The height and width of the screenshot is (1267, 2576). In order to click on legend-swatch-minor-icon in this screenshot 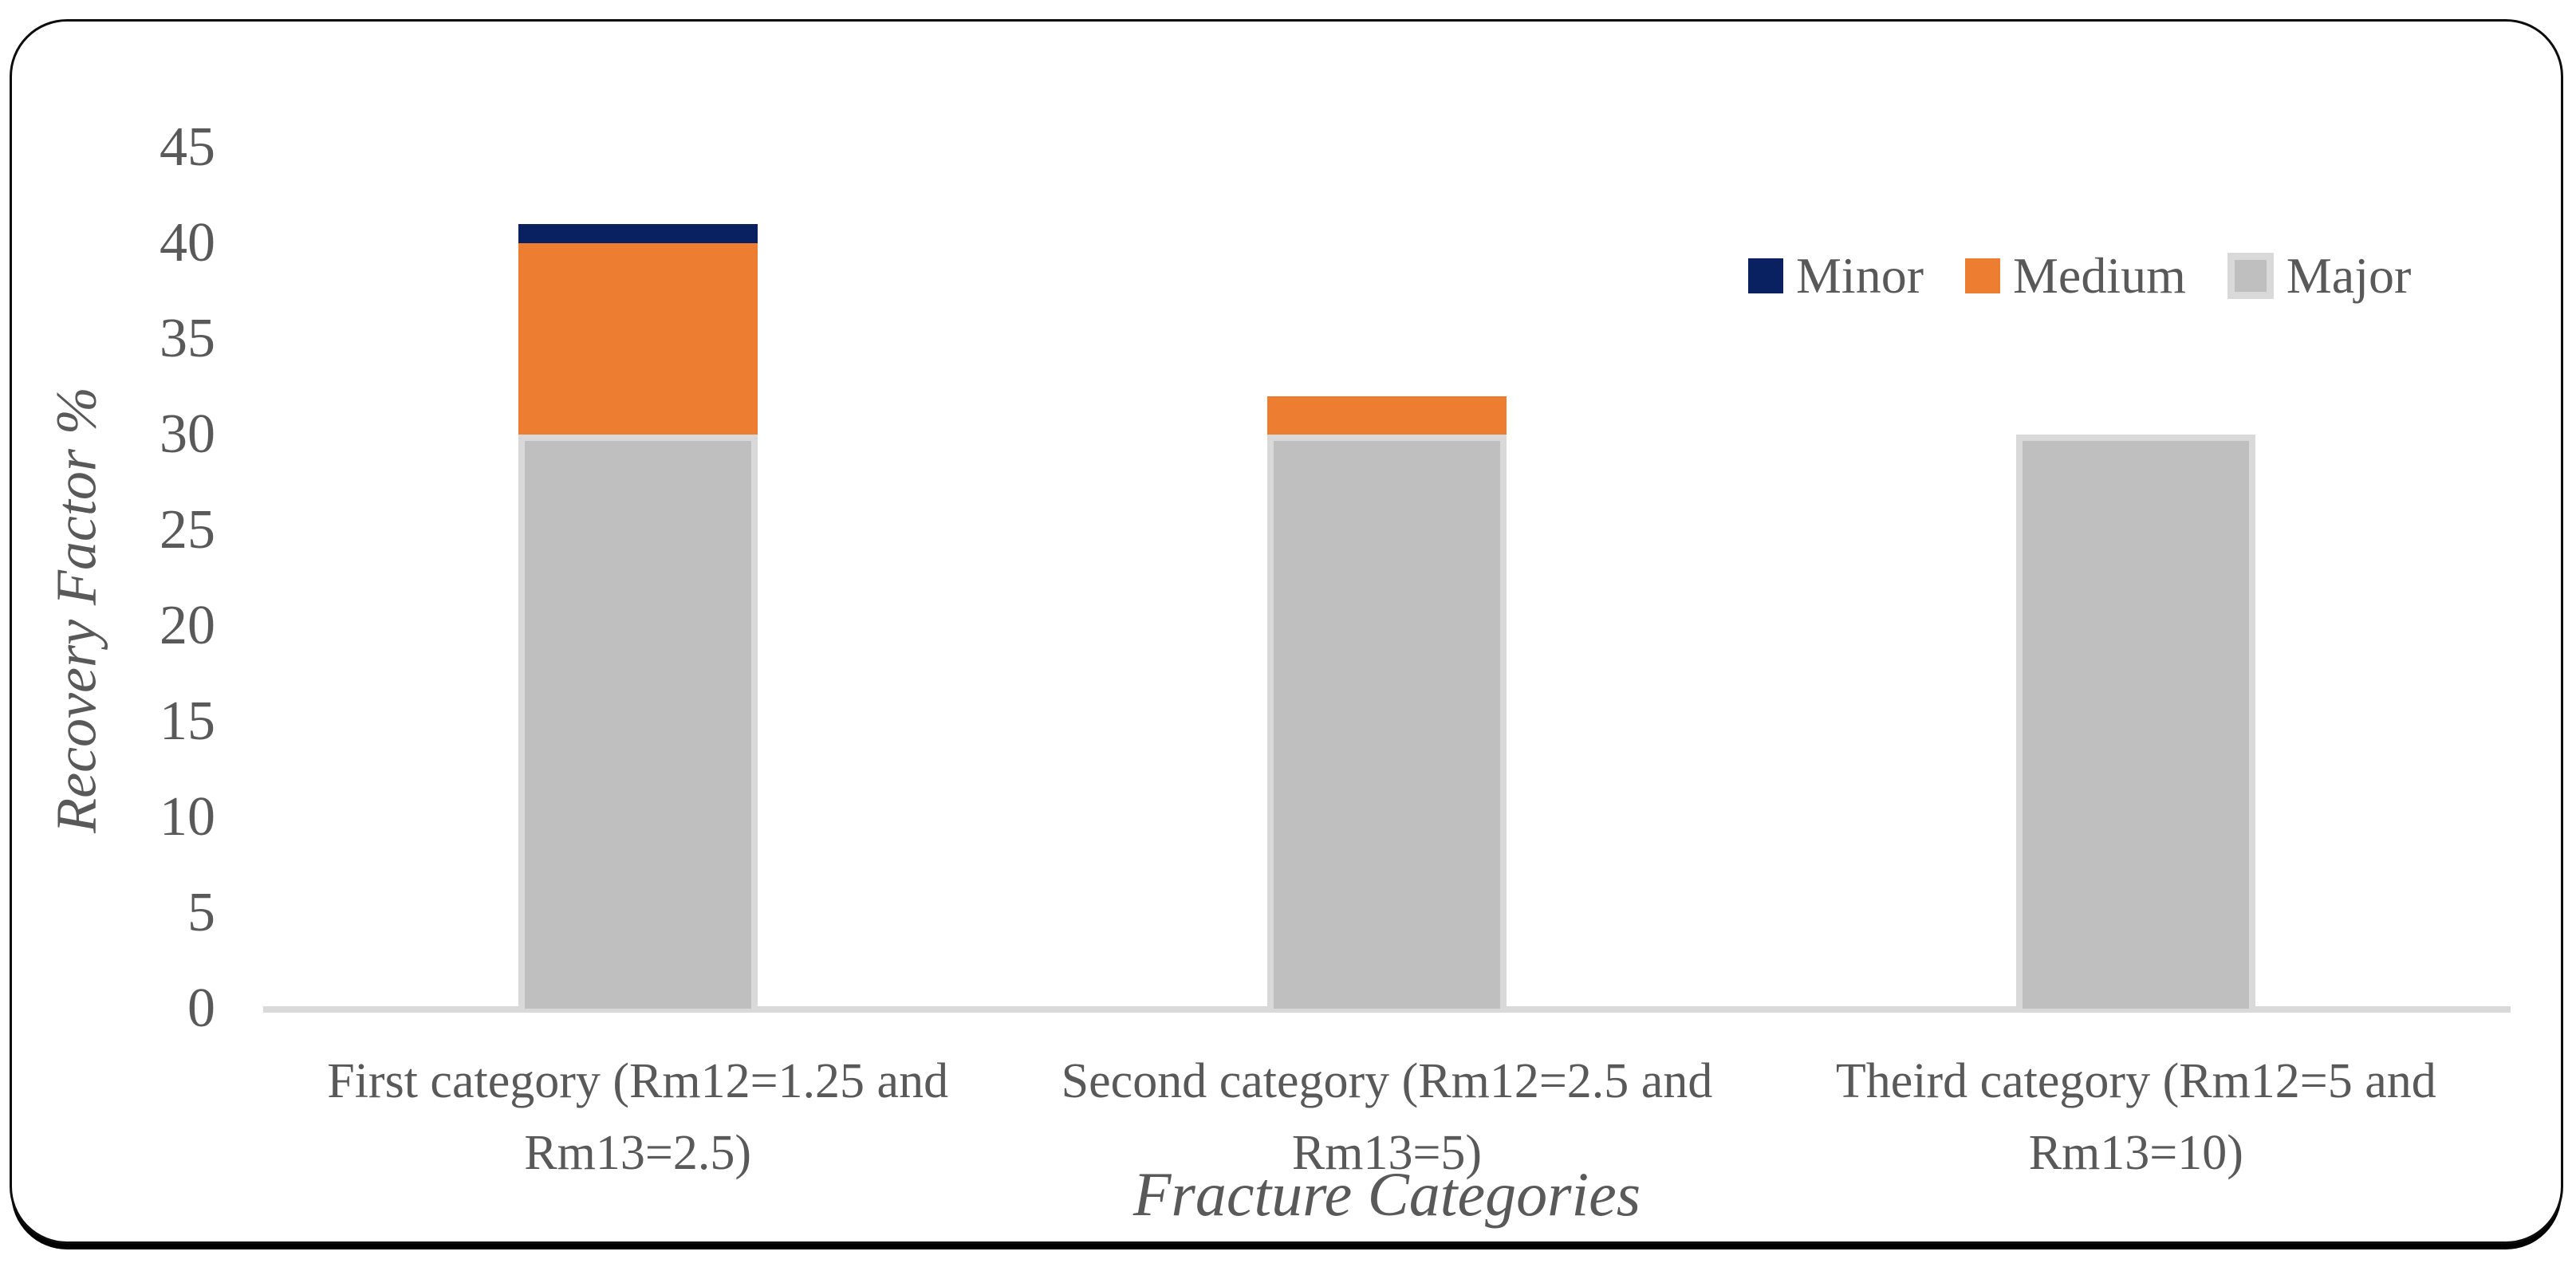, I will do `click(1765, 275)`.